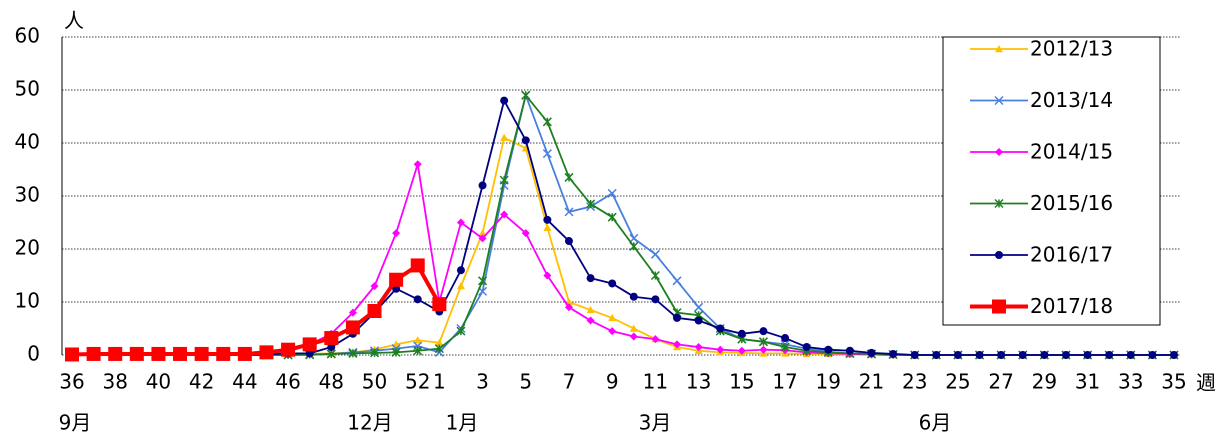  What do you see at coordinates (256, 309) in the screenshot?
I see `series-line` at bounding box center [256, 309].